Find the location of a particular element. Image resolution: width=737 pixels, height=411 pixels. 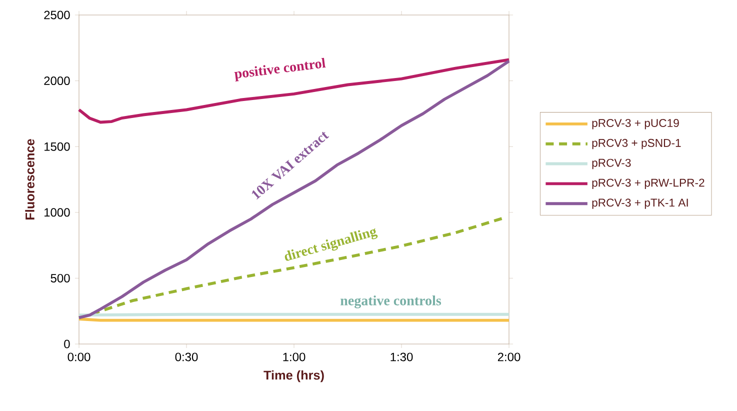

y-tick-label: 0 is located at coordinates (67, 344).